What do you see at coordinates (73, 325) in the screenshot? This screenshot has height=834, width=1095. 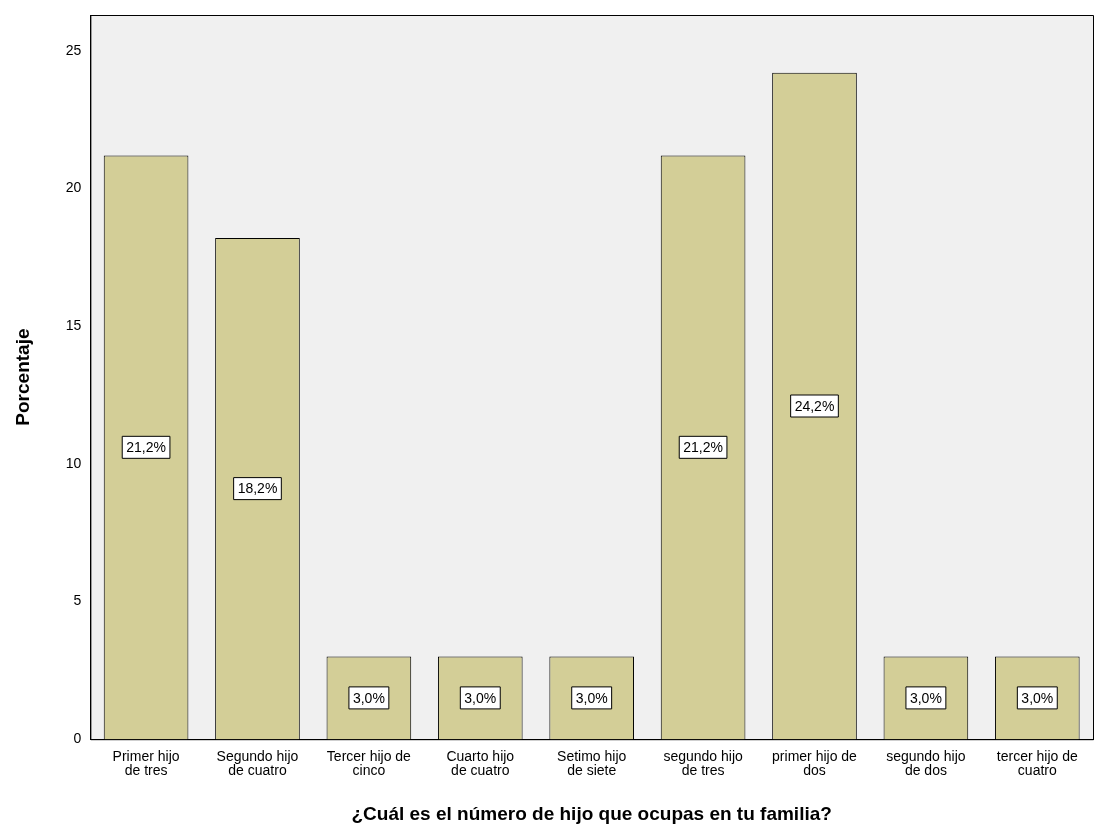 I see `y-tick-label: 15` at bounding box center [73, 325].